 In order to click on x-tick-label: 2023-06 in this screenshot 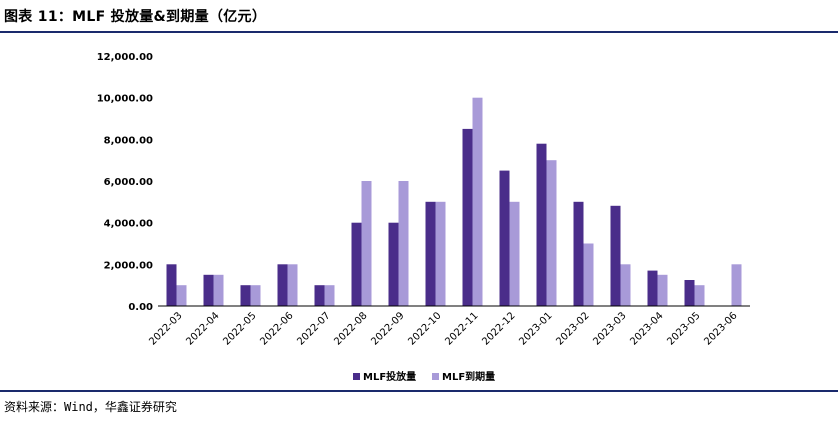, I will do `click(720, 328)`.